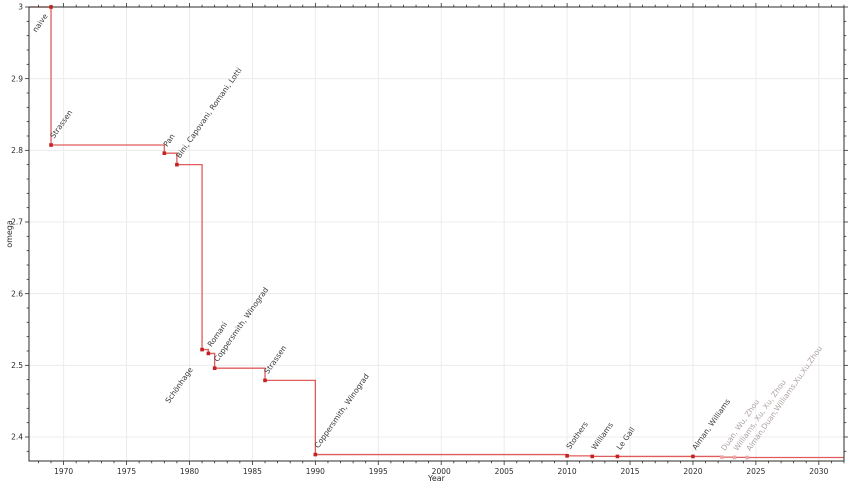 This screenshot has height=486, width=850. What do you see at coordinates (9, 234) in the screenshot?
I see `y-axis-title: omega` at bounding box center [9, 234].